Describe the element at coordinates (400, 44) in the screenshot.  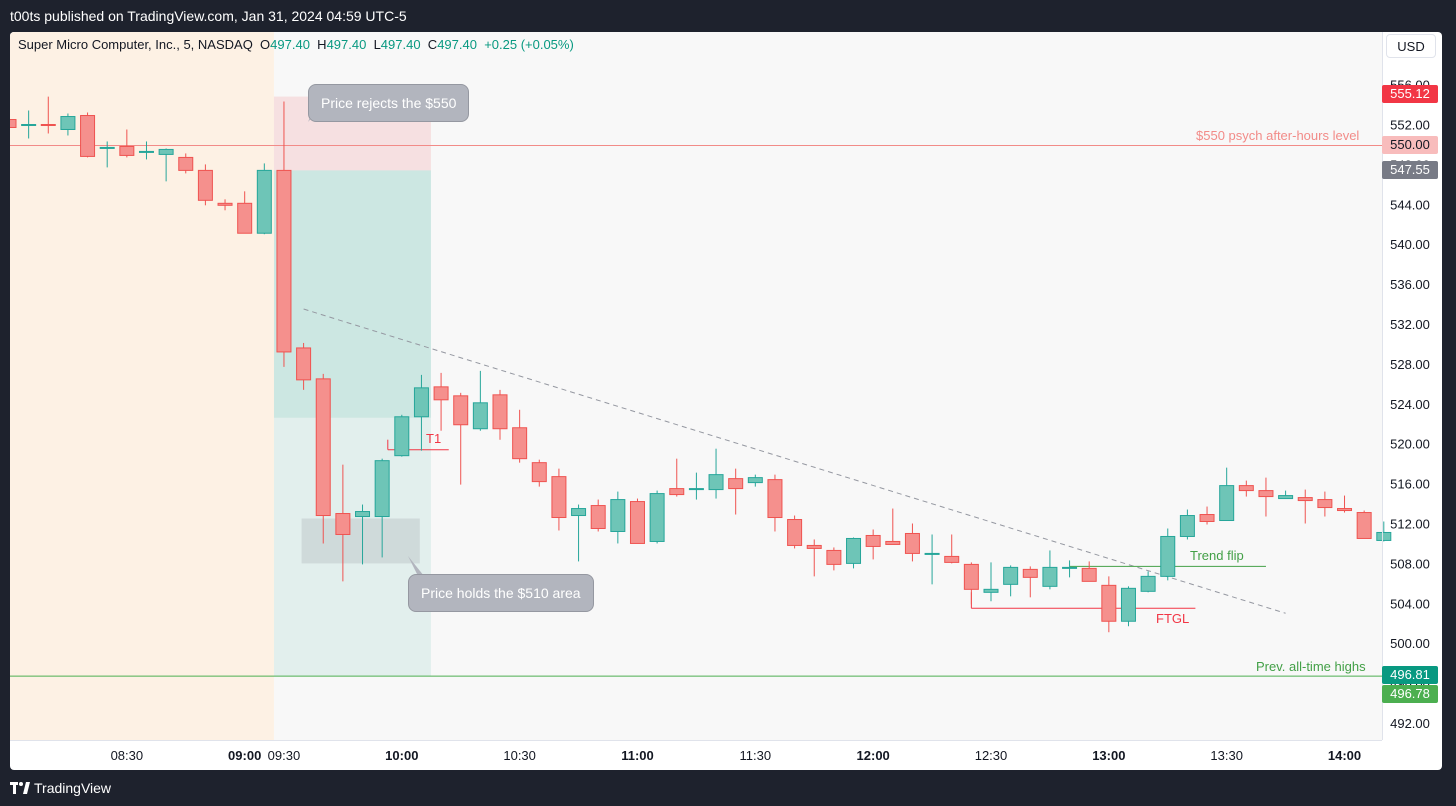
I see `low-value: 497.40` at that location.